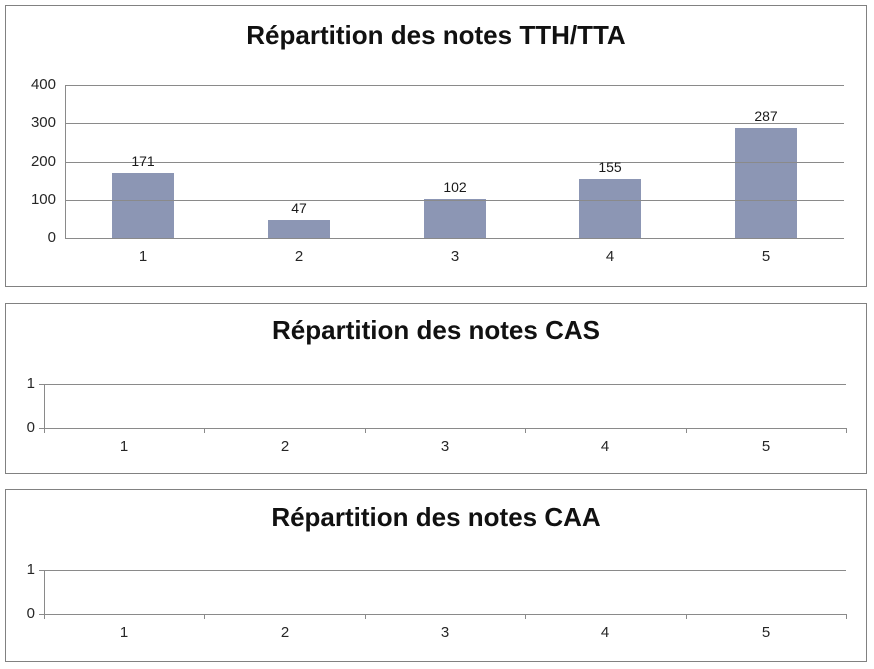  What do you see at coordinates (436, 35) in the screenshot?
I see `chart-title-tth-tta: Répartition des notes TTH/TTA` at bounding box center [436, 35].